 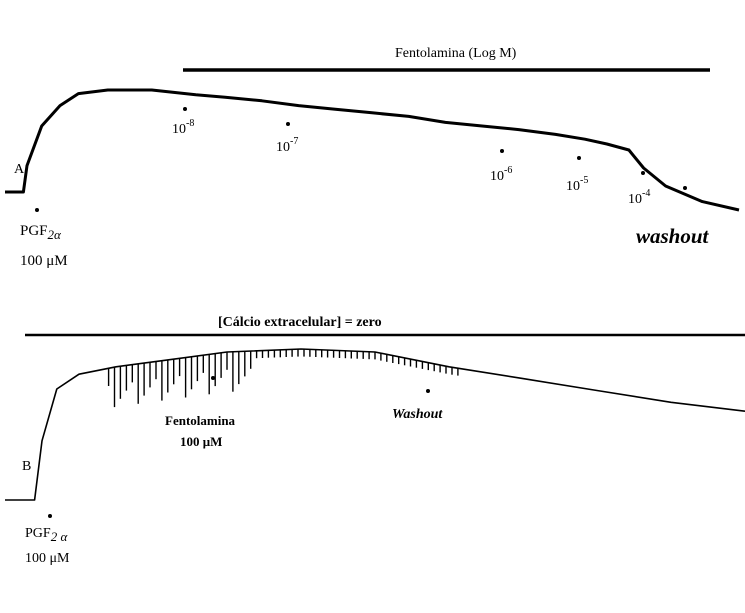 I want to click on calcium-bar-label-b: [Cálcio extracelular] = zero, so click(x=300, y=322).